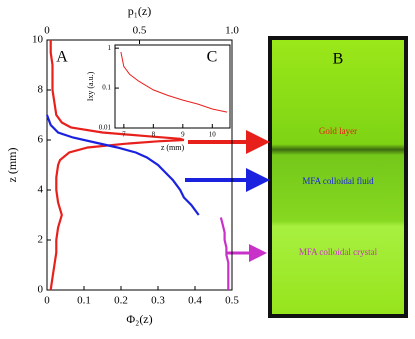  What do you see at coordinates (41, 140) in the screenshot?
I see `y-tick-label: 6` at bounding box center [41, 140].